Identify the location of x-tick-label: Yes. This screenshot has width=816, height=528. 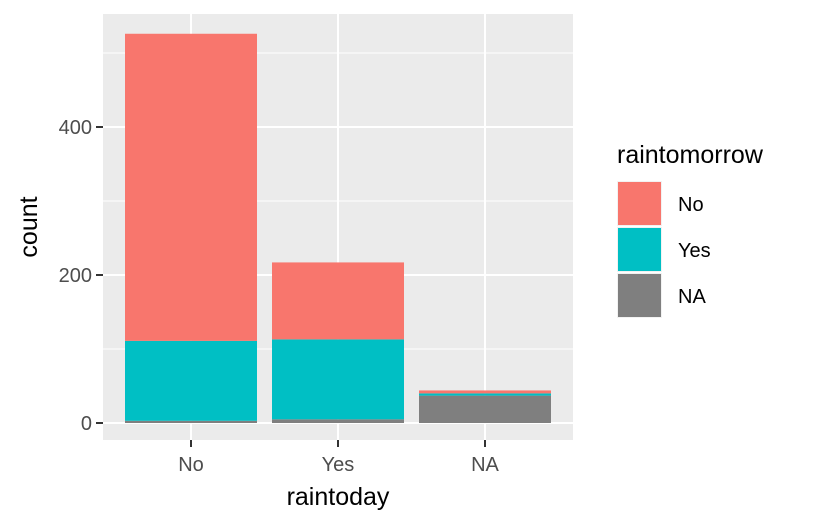
(338, 465).